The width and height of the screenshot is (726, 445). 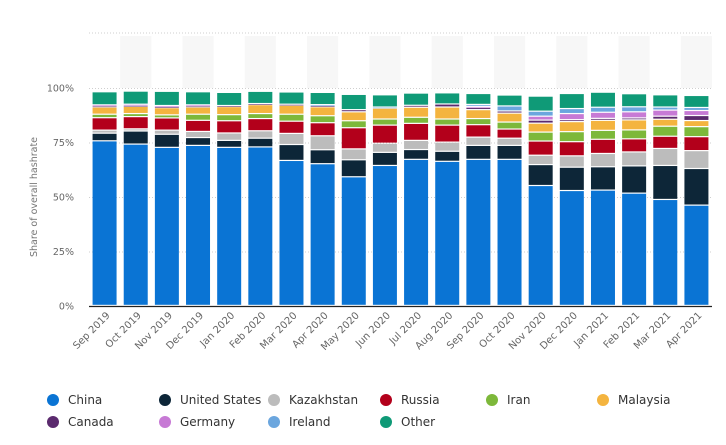 What do you see at coordinates (644, 400) in the screenshot?
I see `legend-label: Malaysia` at bounding box center [644, 400].